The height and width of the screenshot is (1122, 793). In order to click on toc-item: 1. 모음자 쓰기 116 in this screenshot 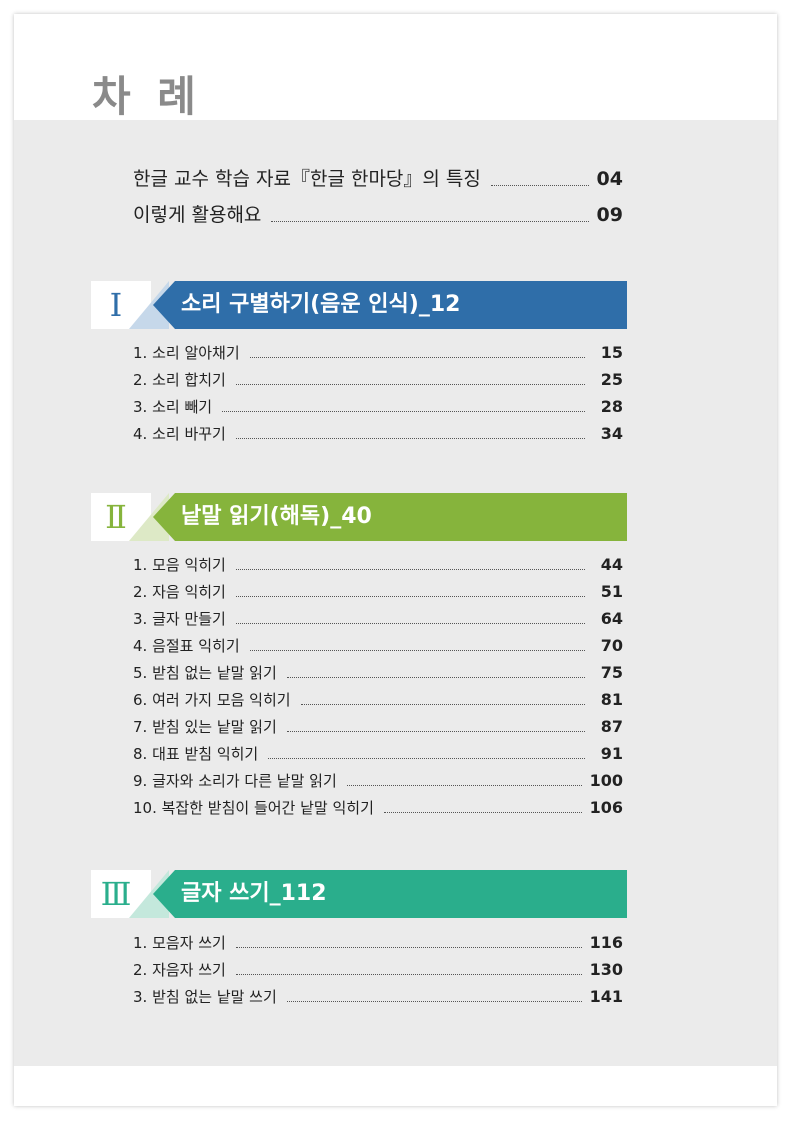, I will do `click(378, 943)`.